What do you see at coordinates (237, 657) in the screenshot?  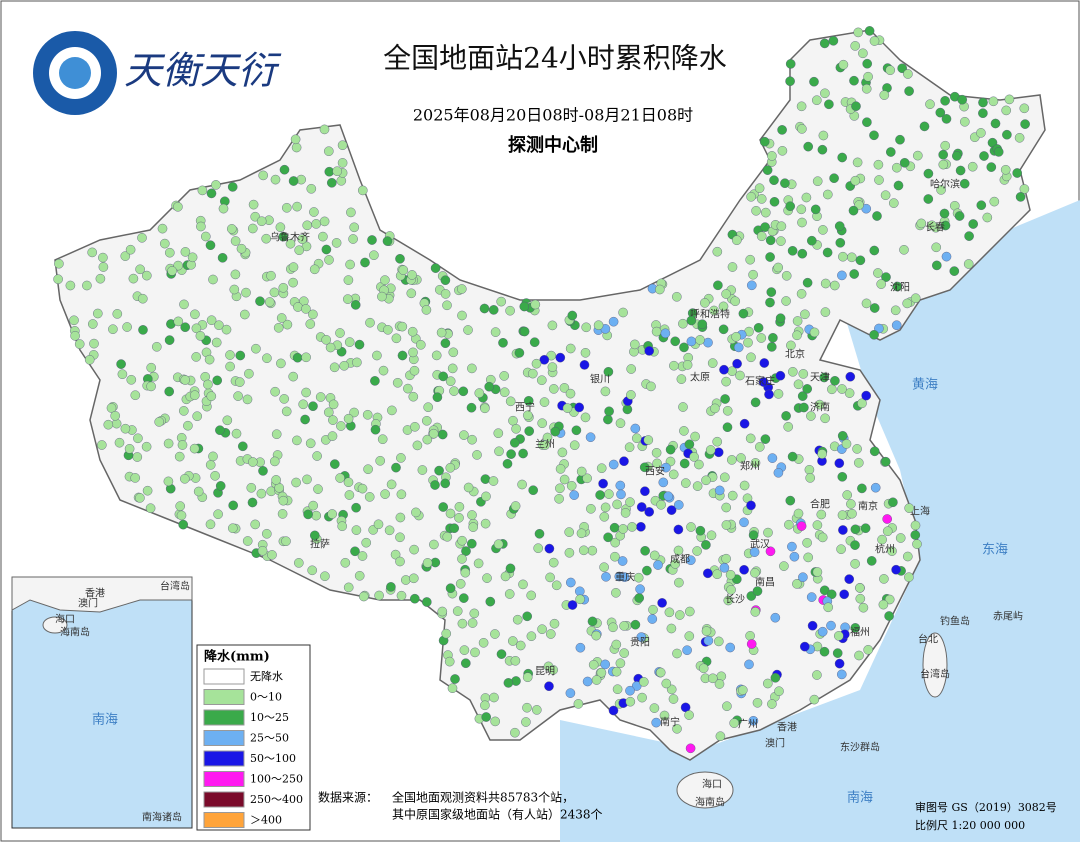 I see `legend-title: 降水(mm)` at bounding box center [237, 657].